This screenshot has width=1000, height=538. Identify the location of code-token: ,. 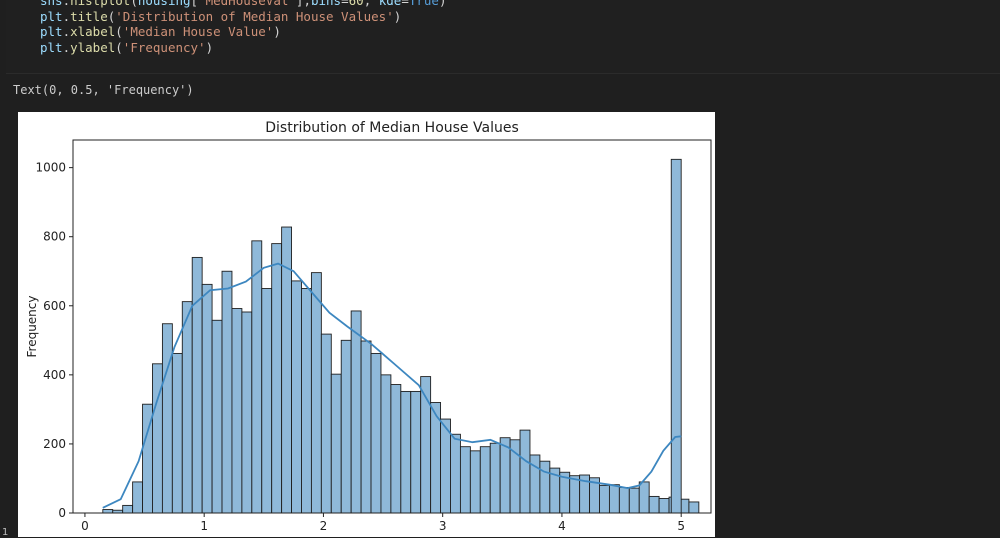
(371, 4).